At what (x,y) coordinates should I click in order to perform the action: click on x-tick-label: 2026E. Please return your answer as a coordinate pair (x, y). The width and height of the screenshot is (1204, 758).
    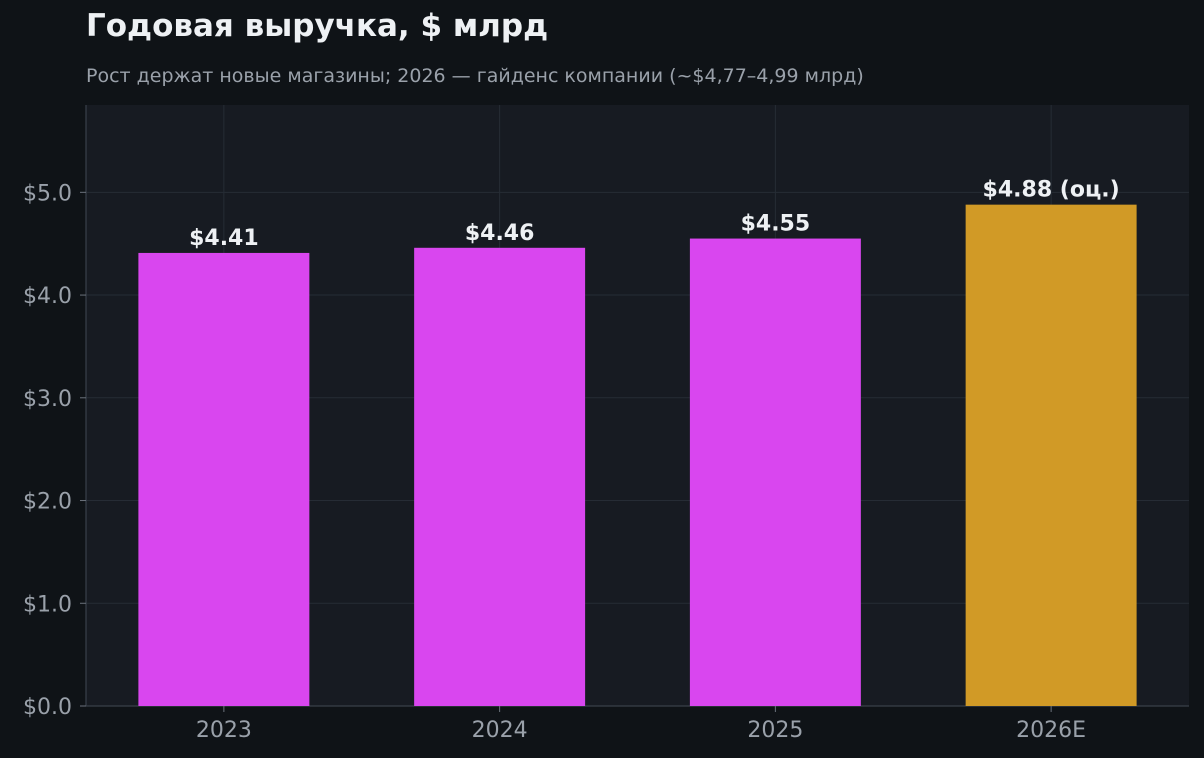
    Looking at the image, I should click on (1051, 730).